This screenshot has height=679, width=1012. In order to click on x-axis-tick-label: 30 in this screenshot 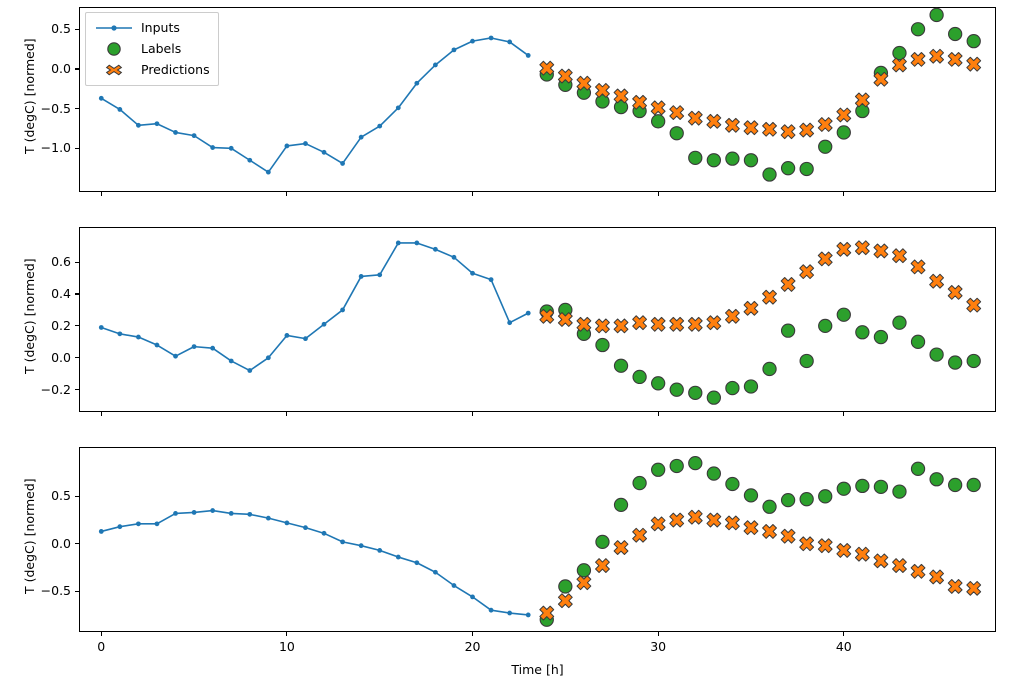, I will do `click(658, 646)`.